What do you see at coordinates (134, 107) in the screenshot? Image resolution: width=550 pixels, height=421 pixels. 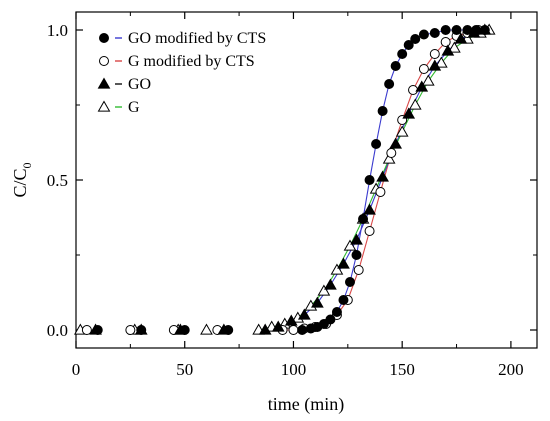 I see `legend-label-4: G` at bounding box center [134, 107].